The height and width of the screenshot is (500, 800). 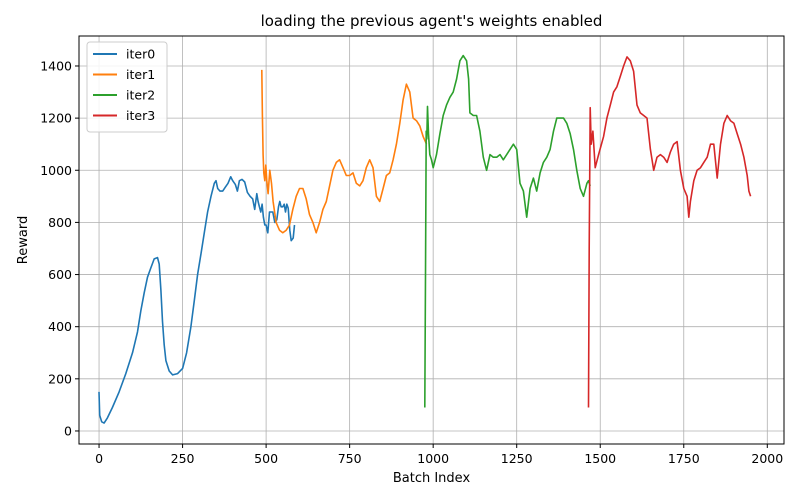 I want to click on y-tick-label: 1200, so click(x=56, y=118).